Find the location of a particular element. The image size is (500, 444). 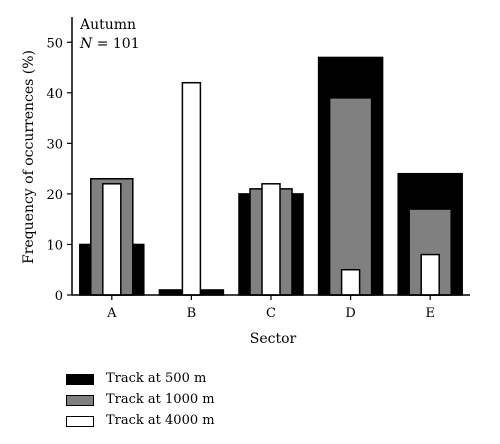

season-annotation: Autumn is located at coordinates (108, 25).